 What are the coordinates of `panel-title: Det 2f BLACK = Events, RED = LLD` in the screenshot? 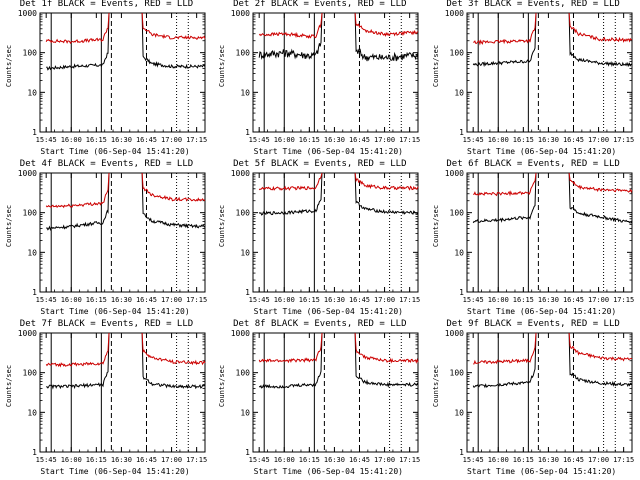 It's located at (320, 4).